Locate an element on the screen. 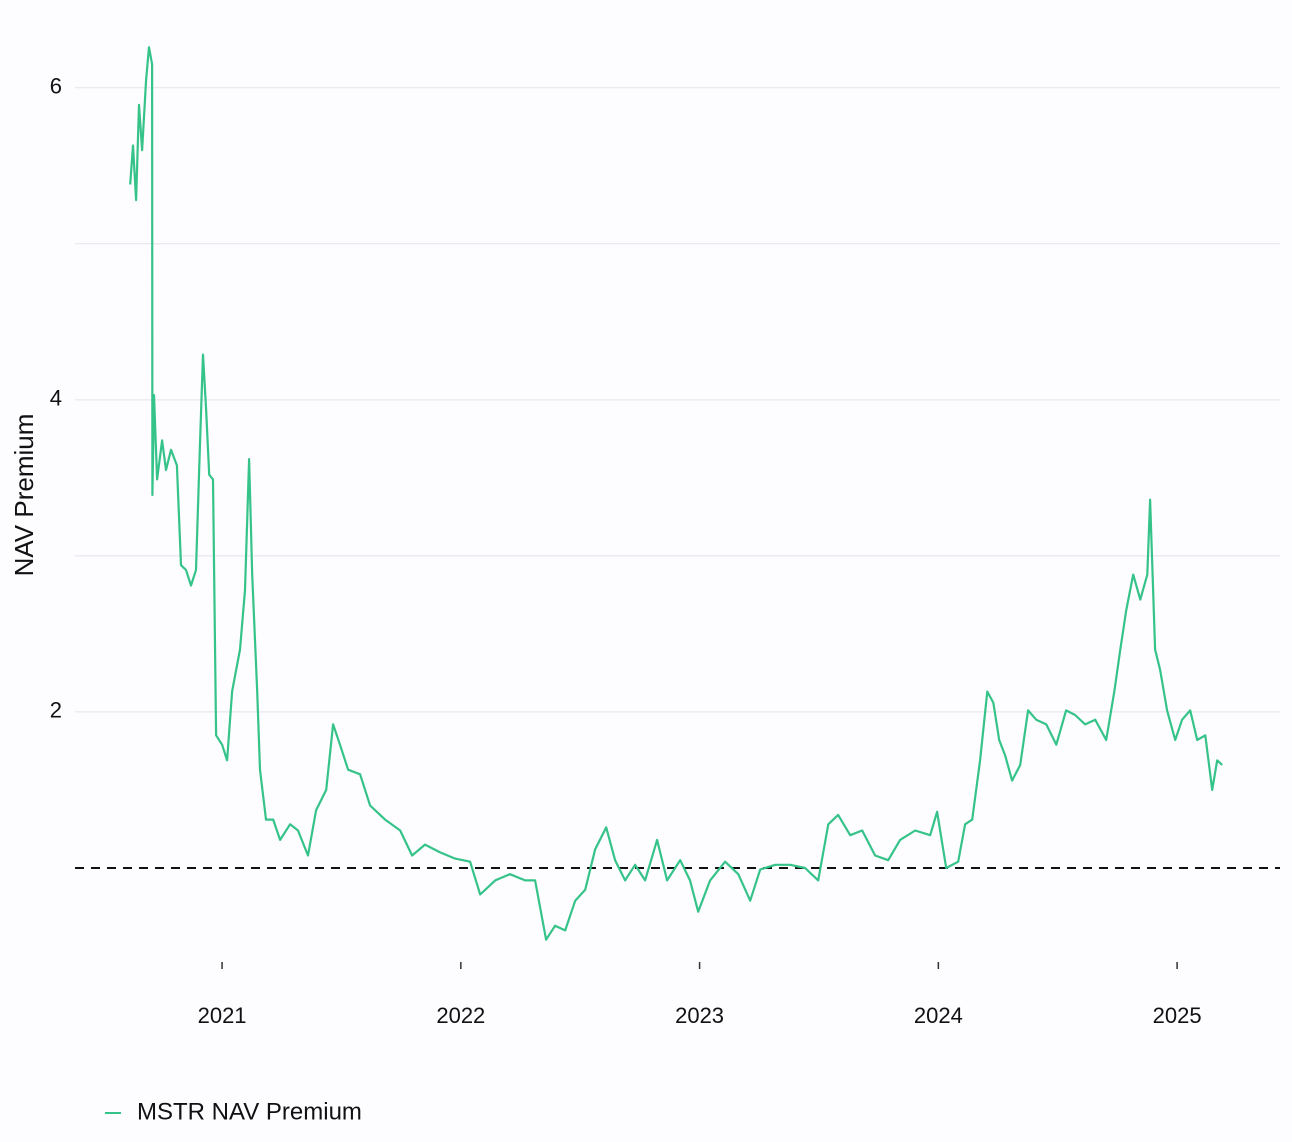  x-tick-label: 2025 is located at coordinates (1177, 1015).